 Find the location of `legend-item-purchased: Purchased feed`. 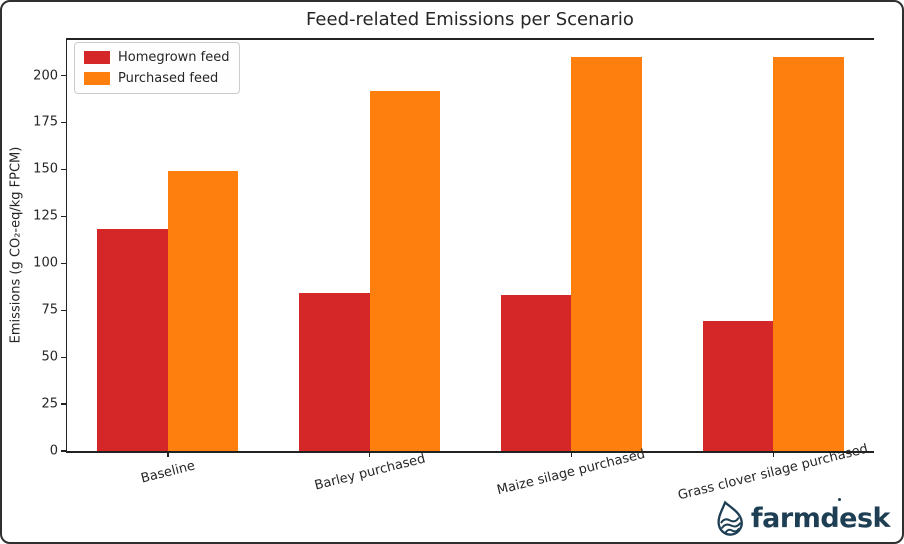

legend-item-purchased: Purchased feed is located at coordinates (156, 78).